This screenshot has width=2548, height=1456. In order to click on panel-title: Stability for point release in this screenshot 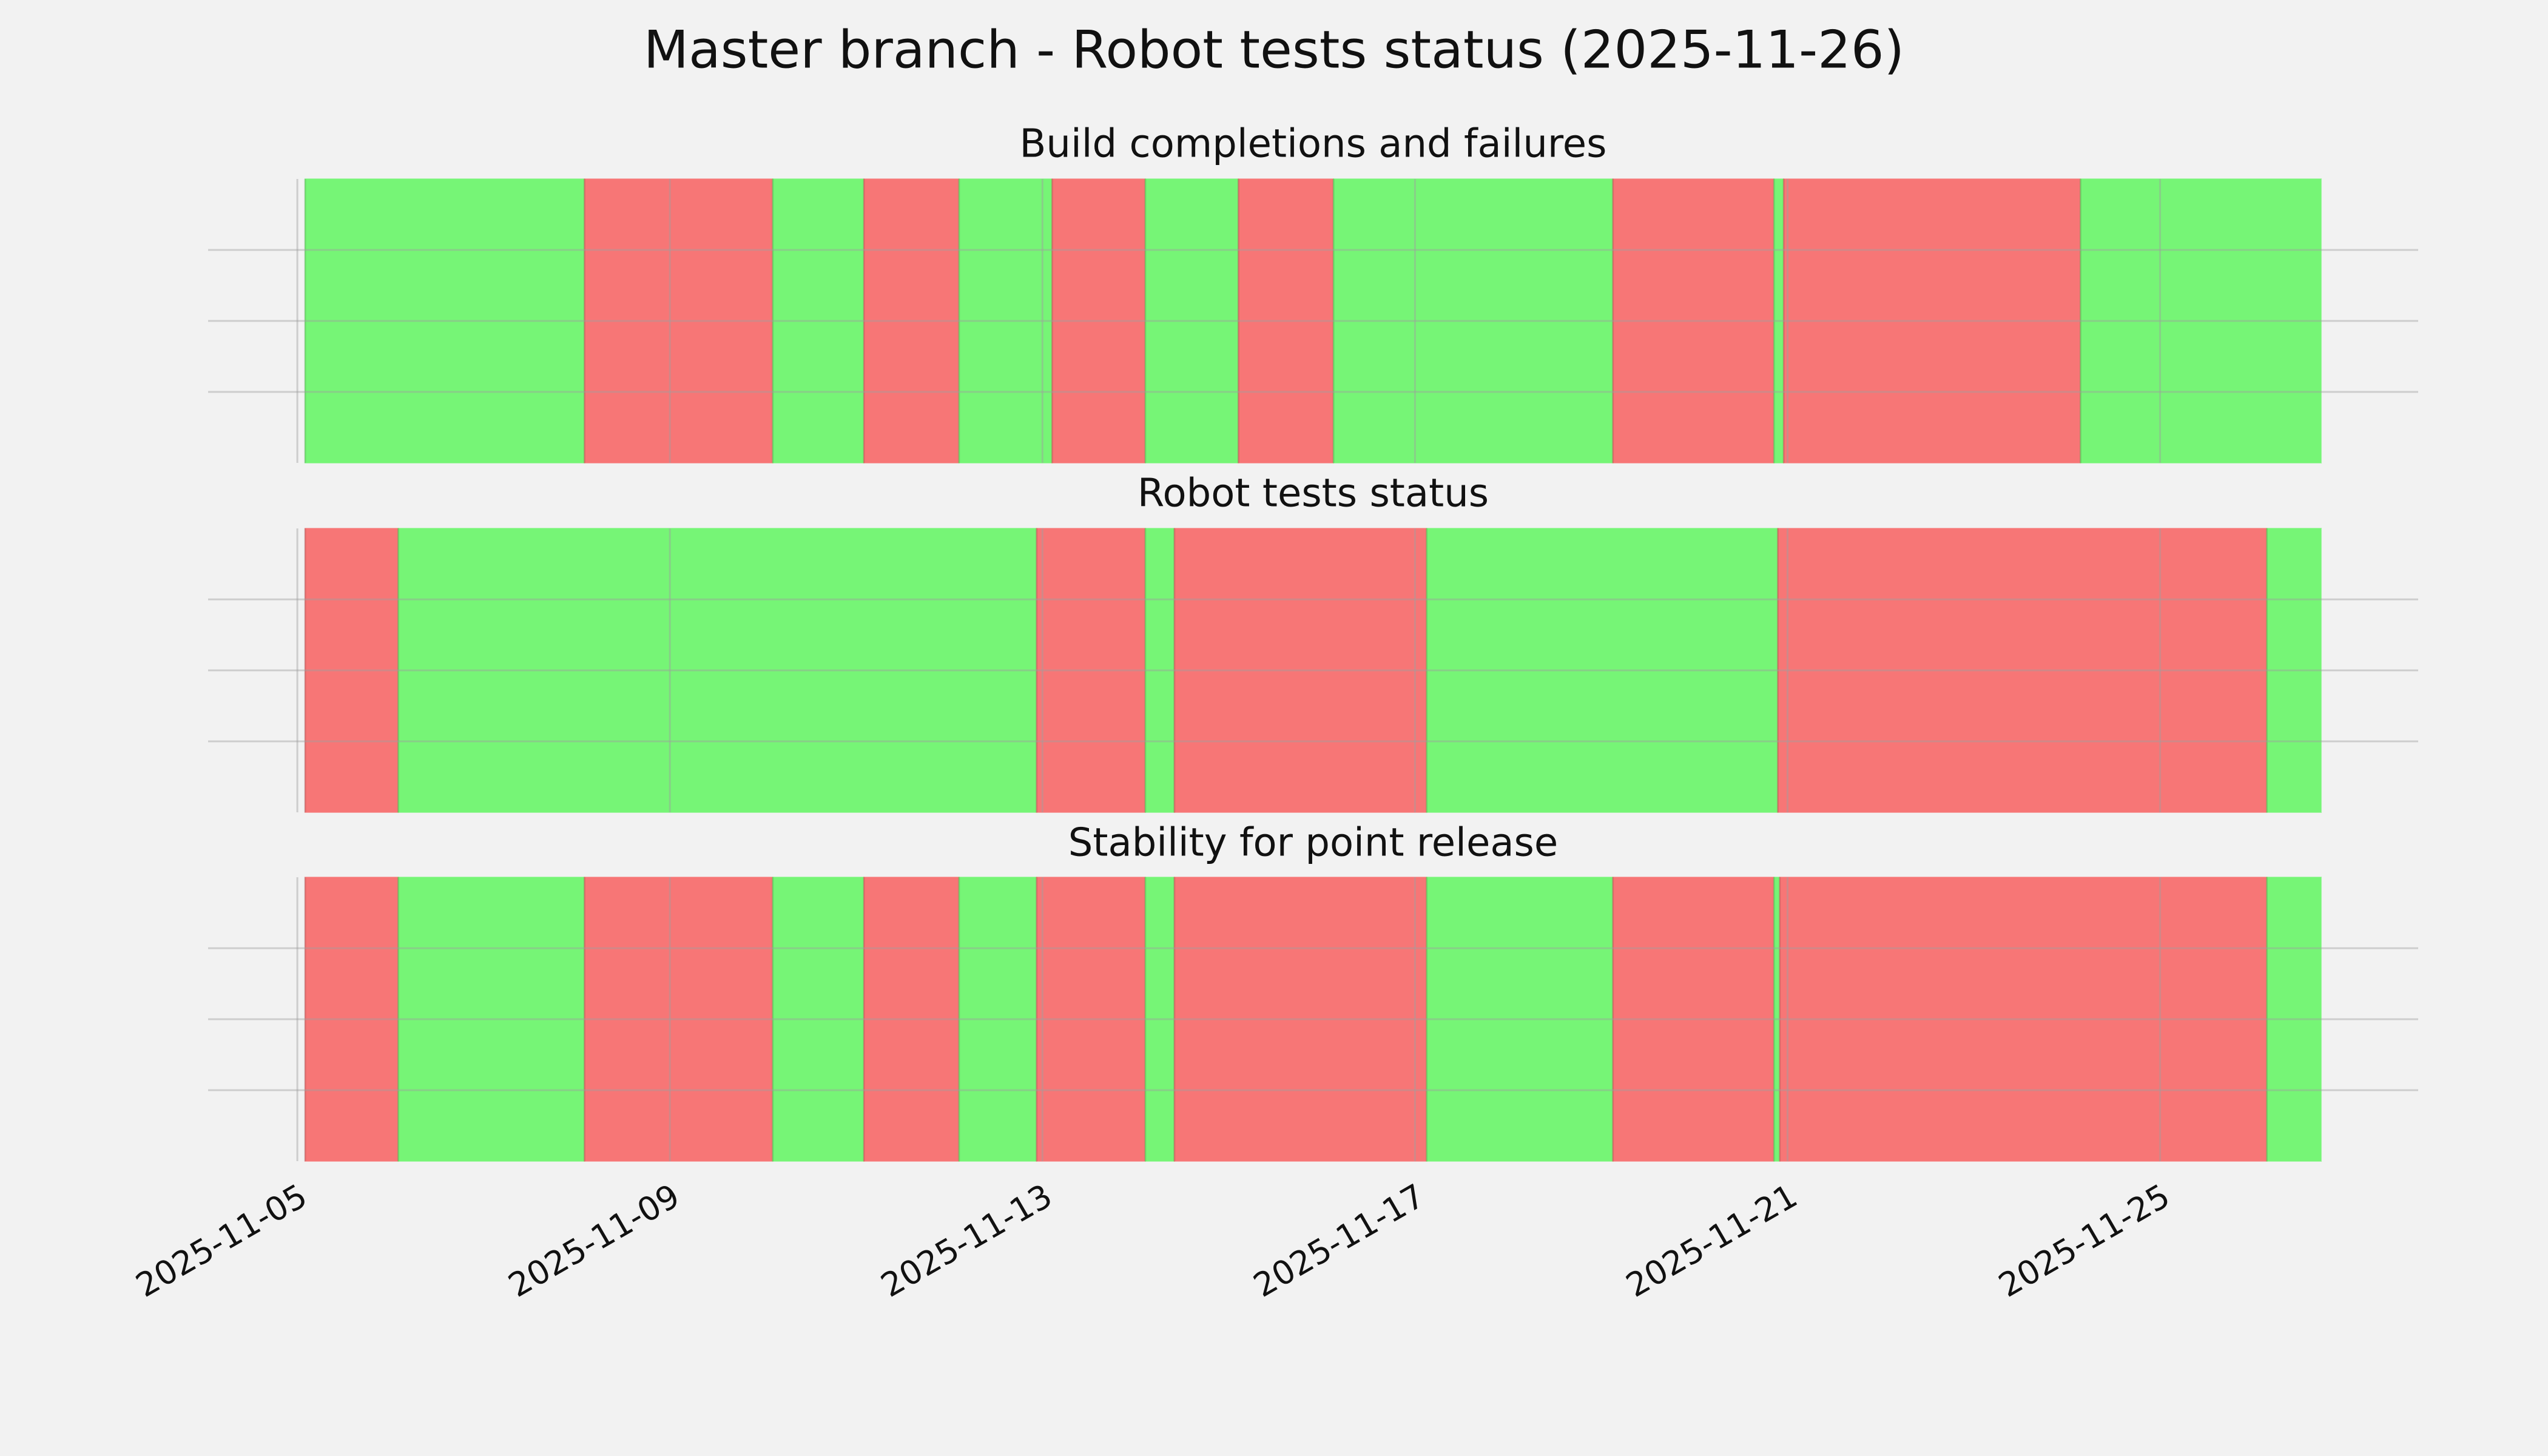, I will do `click(1313, 843)`.